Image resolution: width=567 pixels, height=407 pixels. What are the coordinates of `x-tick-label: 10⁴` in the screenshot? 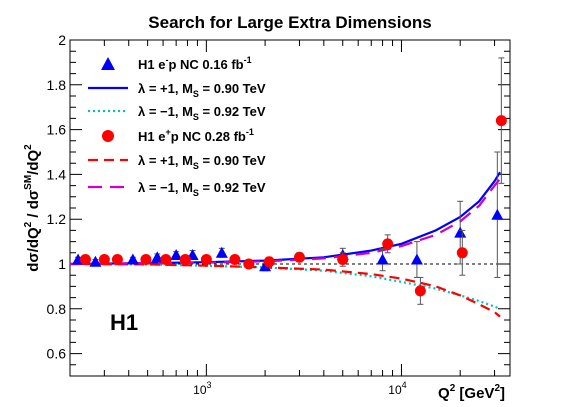 It's located at (397, 388).